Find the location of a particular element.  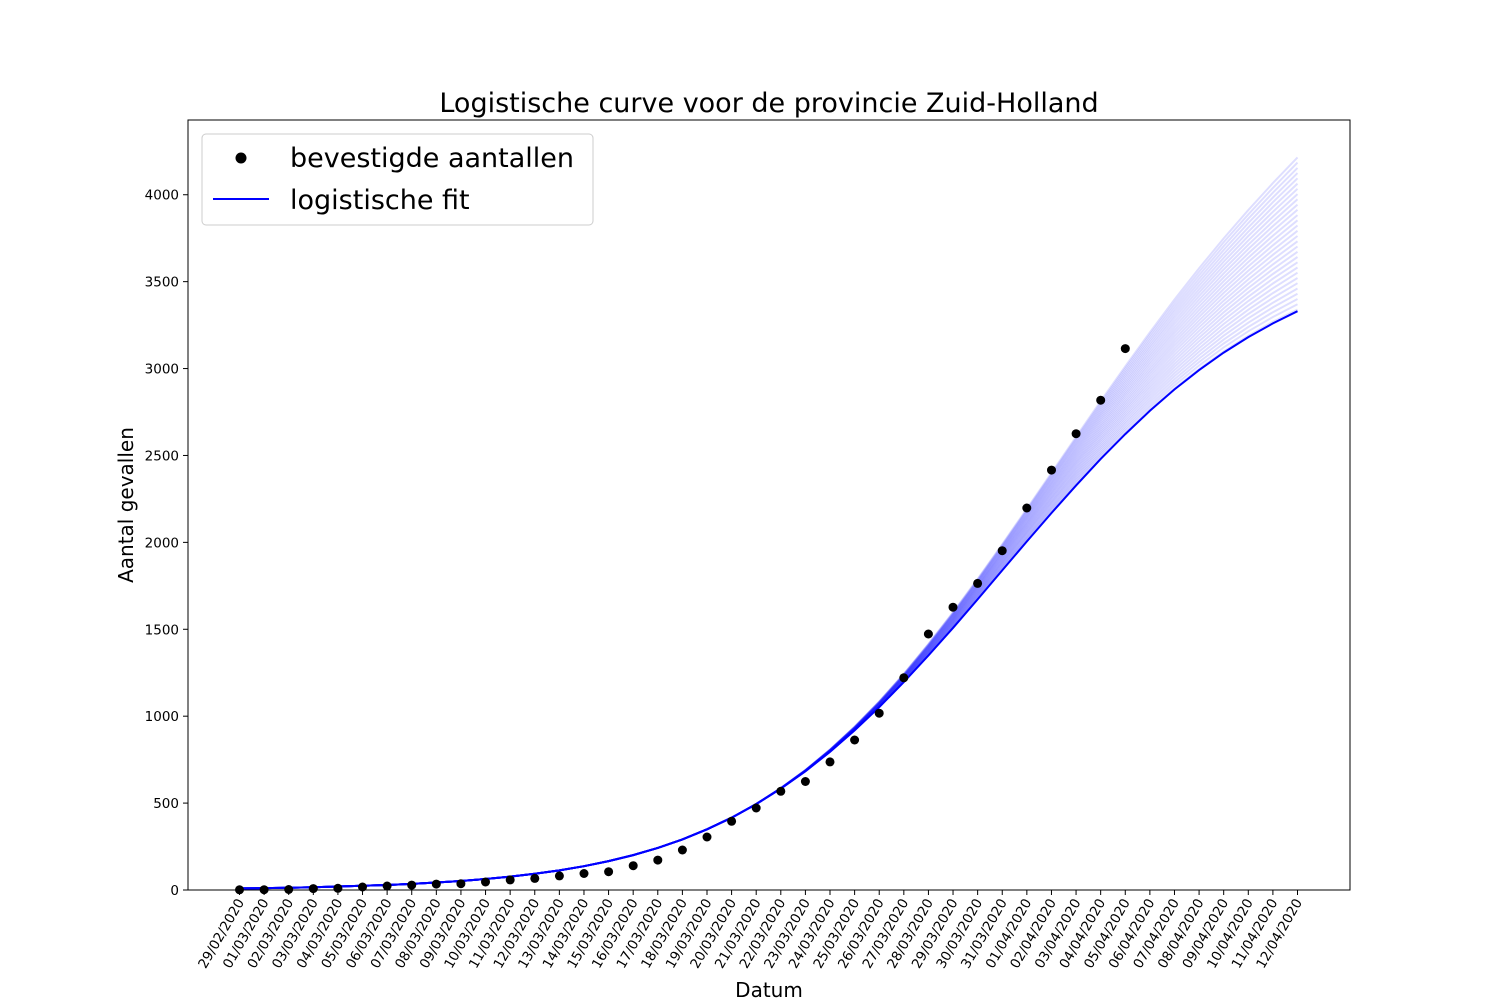

legend-label-bevestigde-aantallen: bevestigde aantallen is located at coordinates (432, 158).